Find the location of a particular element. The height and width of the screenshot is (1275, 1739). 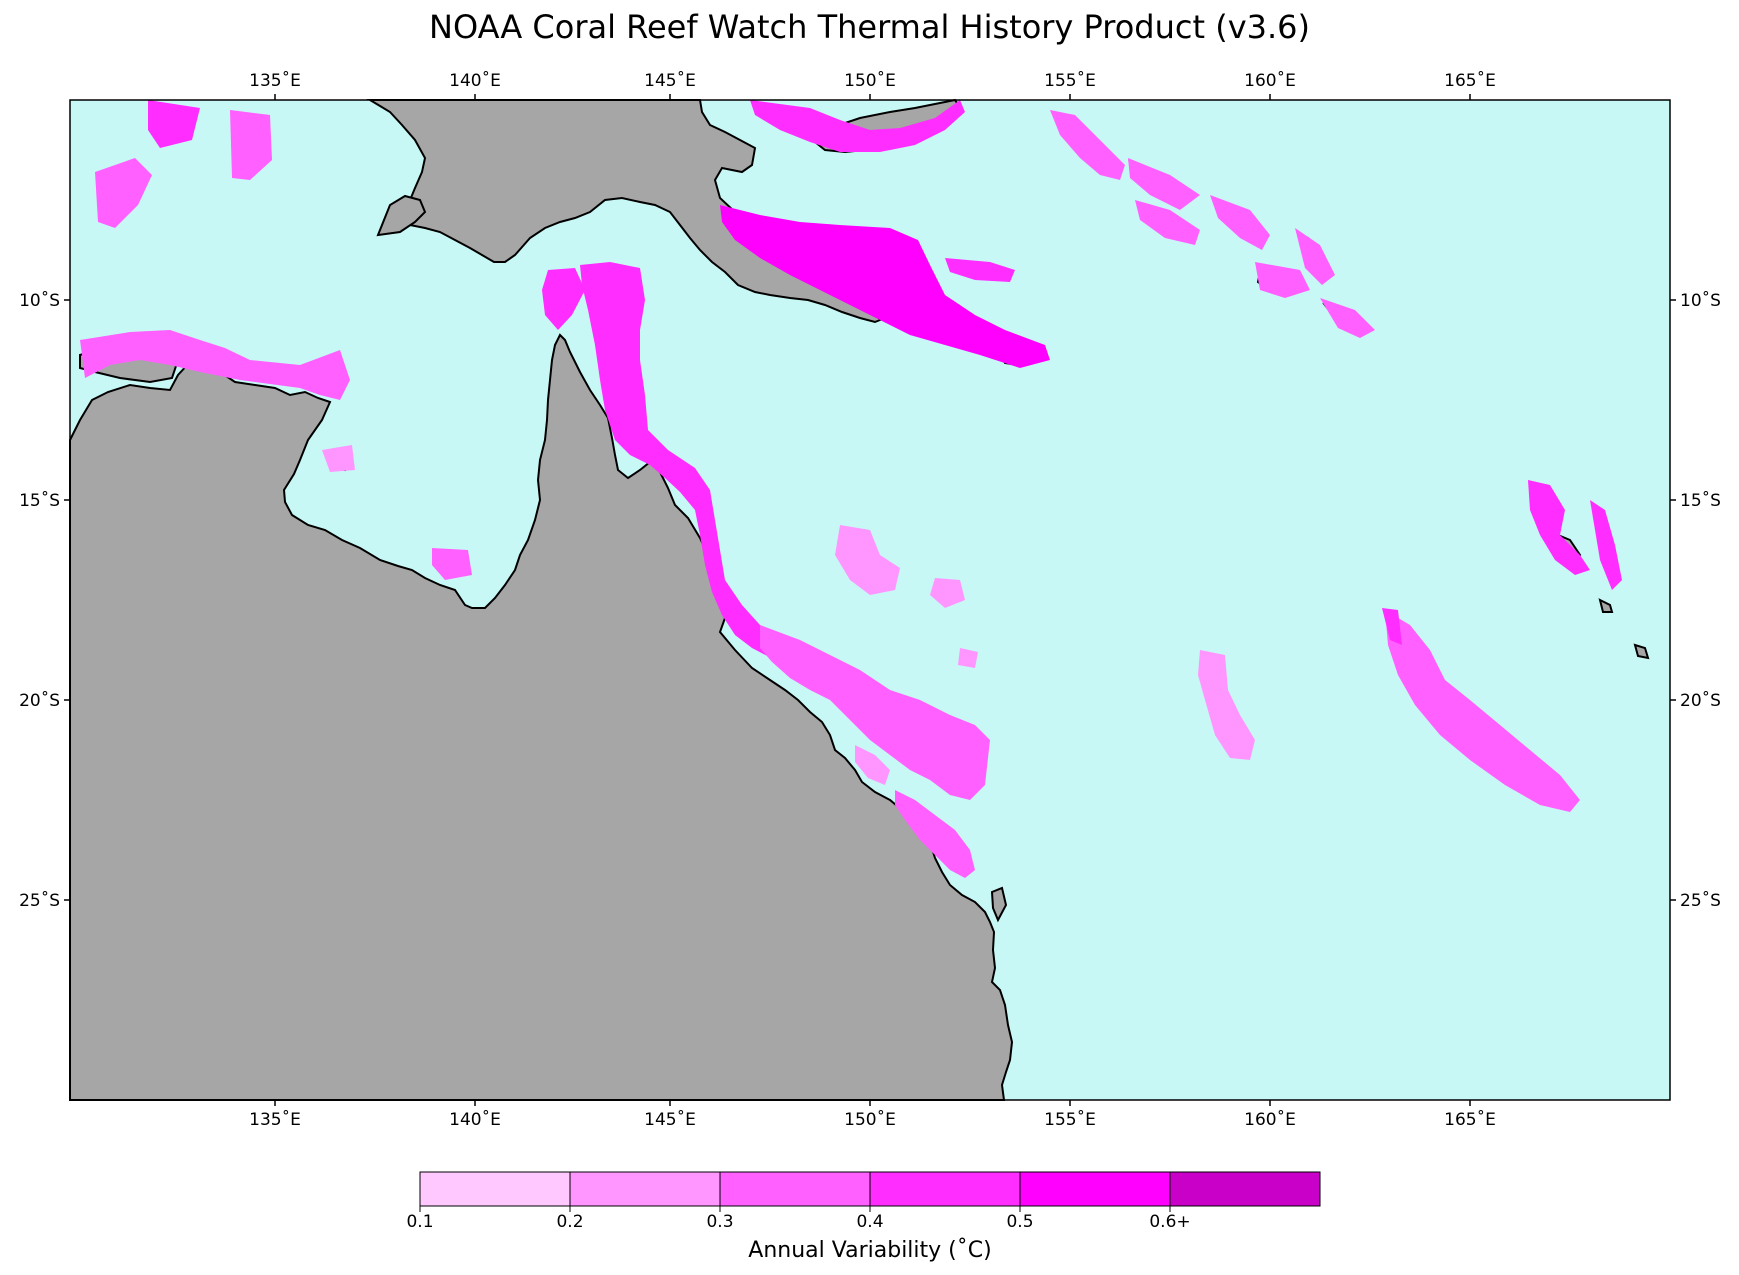

land-frederik-hendrik-island is located at coordinates (401, 215).